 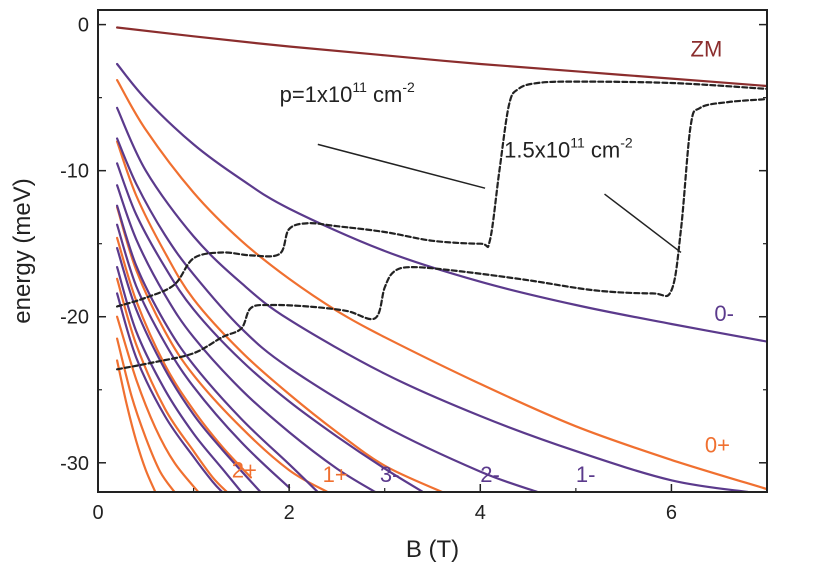 I want to click on level-label: 2-, so click(x=490, y=474).